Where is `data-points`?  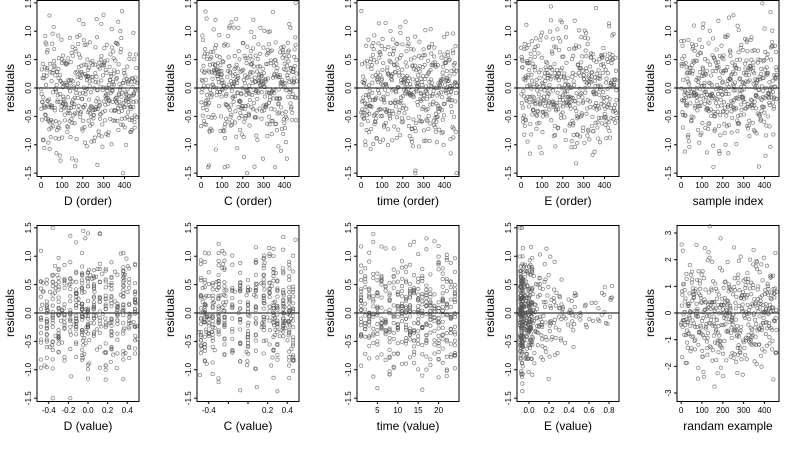
data-points is located at coordinates (249, 88).